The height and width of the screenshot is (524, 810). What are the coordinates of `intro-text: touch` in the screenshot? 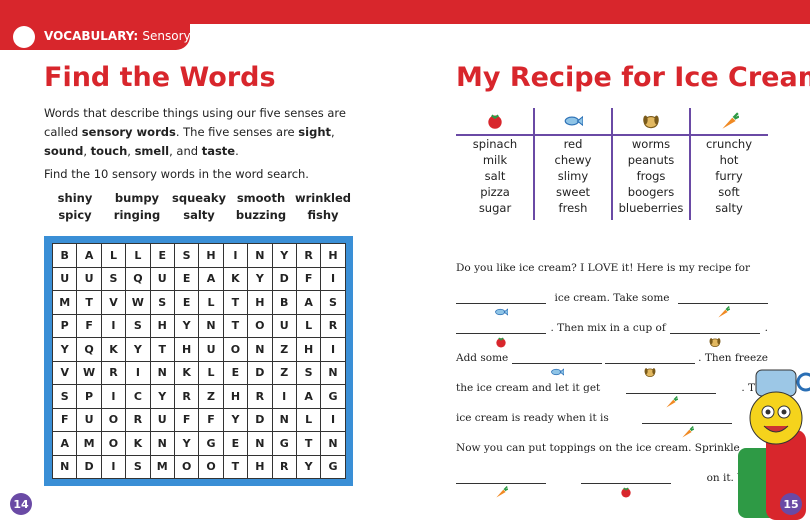 It's located at (109, 151).